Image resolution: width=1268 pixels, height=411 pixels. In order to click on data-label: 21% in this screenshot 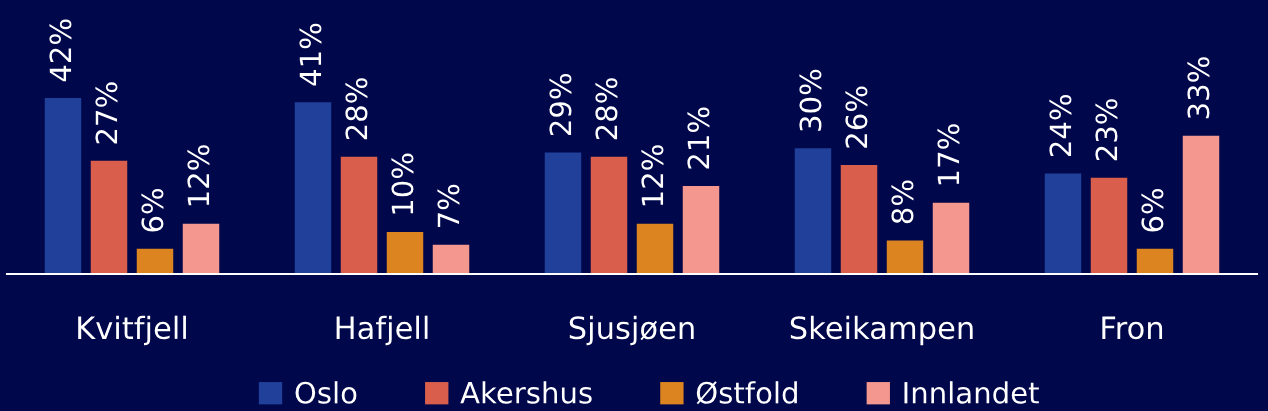, I will do `click(698, 138)`.